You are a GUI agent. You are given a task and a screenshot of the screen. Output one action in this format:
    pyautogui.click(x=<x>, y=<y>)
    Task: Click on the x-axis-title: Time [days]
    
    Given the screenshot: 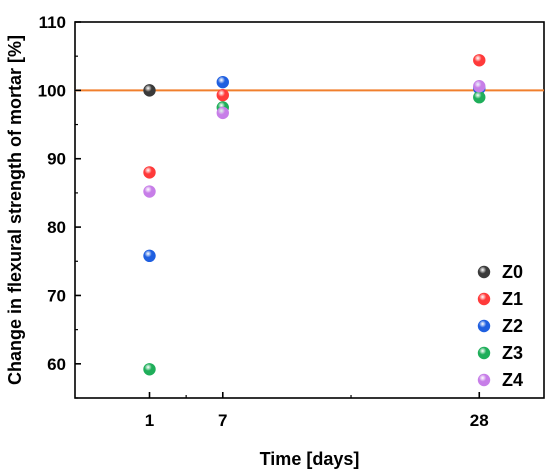 What is the action you would take?
    pyautogui.click(x=310, y=459)
    